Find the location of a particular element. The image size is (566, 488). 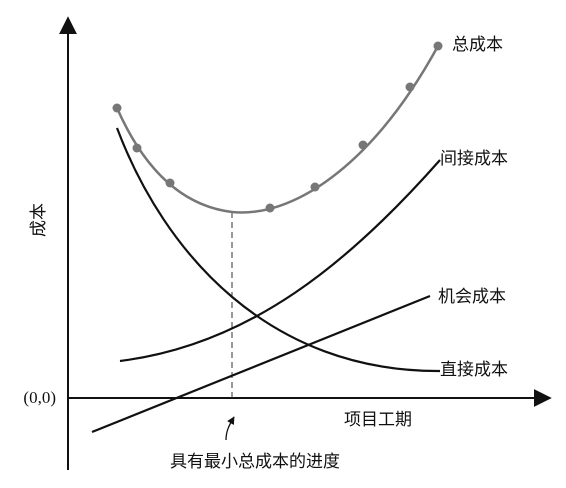

total-cost-label: 总成本 is located at coordinates (477, 44).